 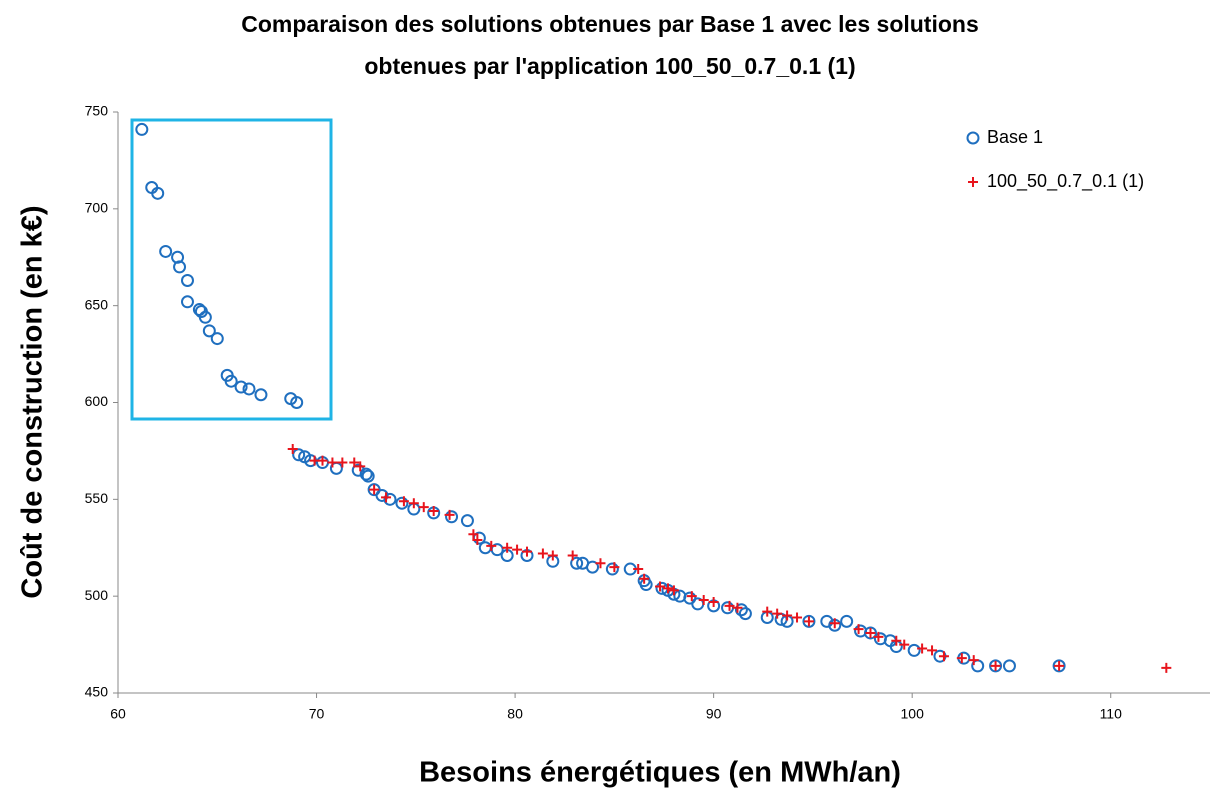 What do you see at coordinates (660, 773) in the screenshot?
I see `x-axis-label: Besoins énergétiques (en MWh/an)` at bounding box center [660, 773].